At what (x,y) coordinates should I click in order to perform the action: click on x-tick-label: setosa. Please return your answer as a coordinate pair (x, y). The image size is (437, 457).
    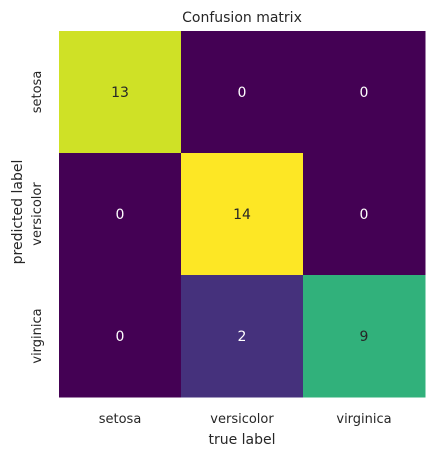
    Looking at the image, I should click on (120, 419).